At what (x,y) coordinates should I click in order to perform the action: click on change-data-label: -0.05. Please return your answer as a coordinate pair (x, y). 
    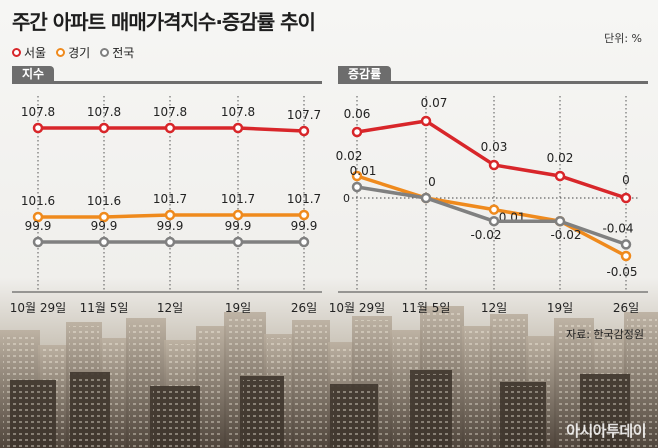
    Looking at the image, I should click on (621, 272).